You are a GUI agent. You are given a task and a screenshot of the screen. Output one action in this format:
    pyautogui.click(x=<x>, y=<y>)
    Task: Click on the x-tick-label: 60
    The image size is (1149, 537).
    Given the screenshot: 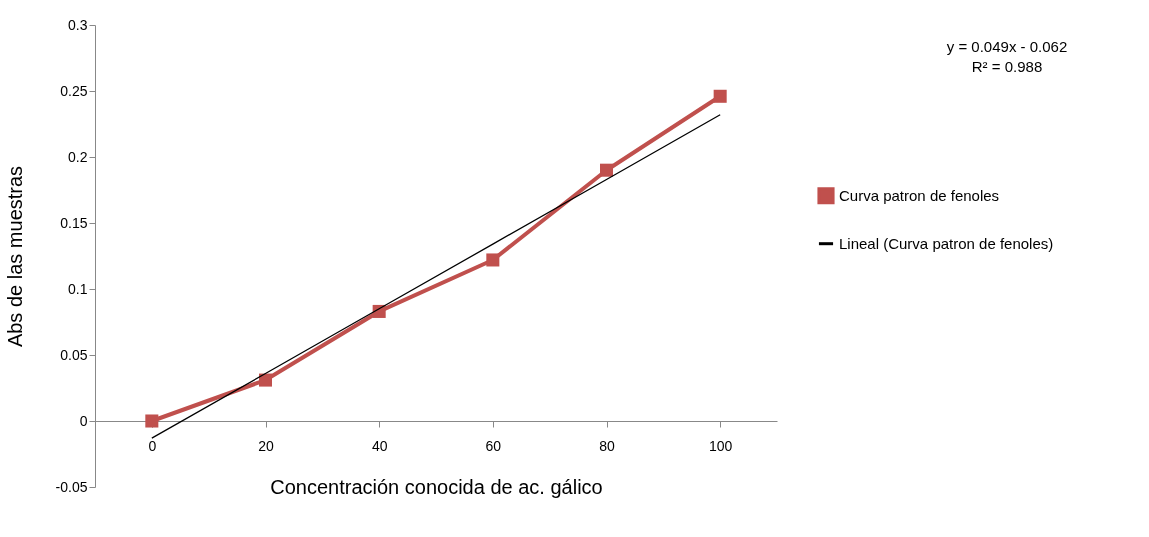 What is the action you would take?
    pyautogui.click(x=493, y=445)
    